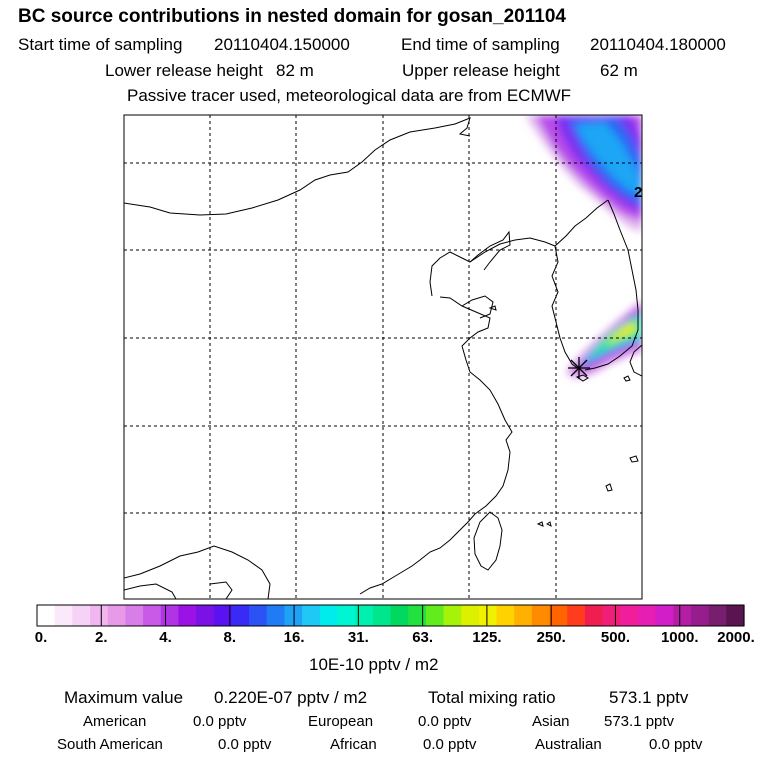 This screenshot has height=768, width=768. Describe the element at coordinates (295, 70) in the screenshot. I see `lower-height-value: 82 m` at that location.